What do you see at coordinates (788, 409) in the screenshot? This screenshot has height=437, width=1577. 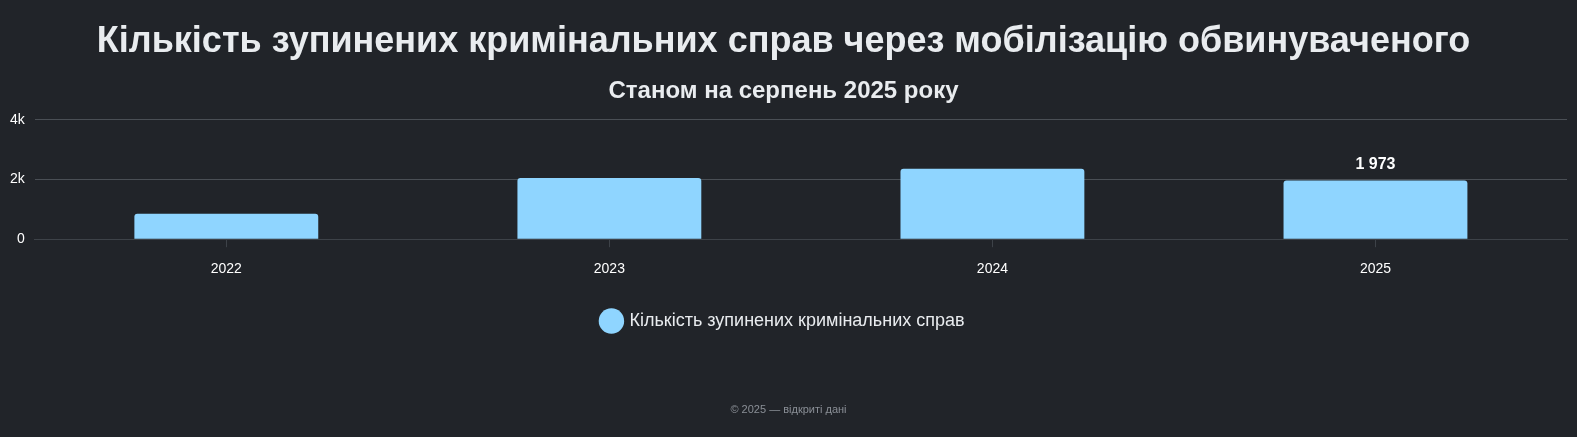 I see `text: © 2025 — відкриті дані` at bounding box center [788, 409].